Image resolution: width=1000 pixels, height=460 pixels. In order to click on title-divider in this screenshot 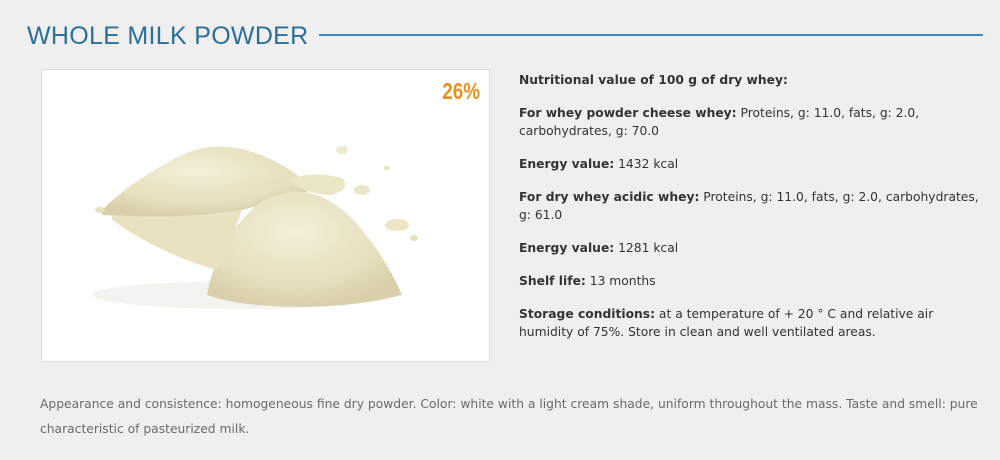, I will do `click(650, 35)`.